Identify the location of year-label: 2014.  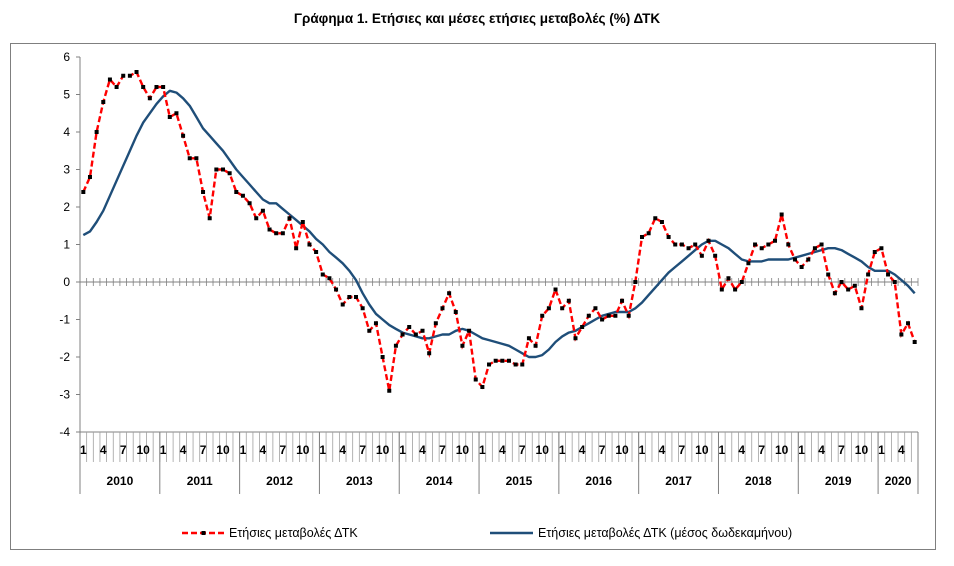
(439, 481).